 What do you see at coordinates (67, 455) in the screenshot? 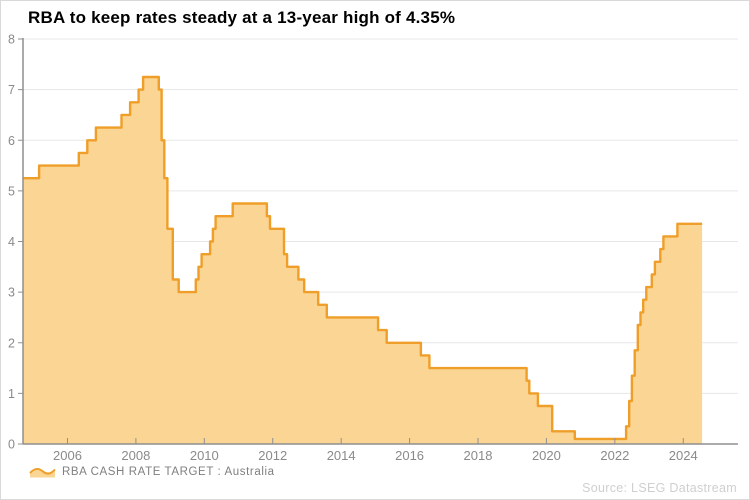
I see `svg-text: 2006` at bounding box center [67, 455].